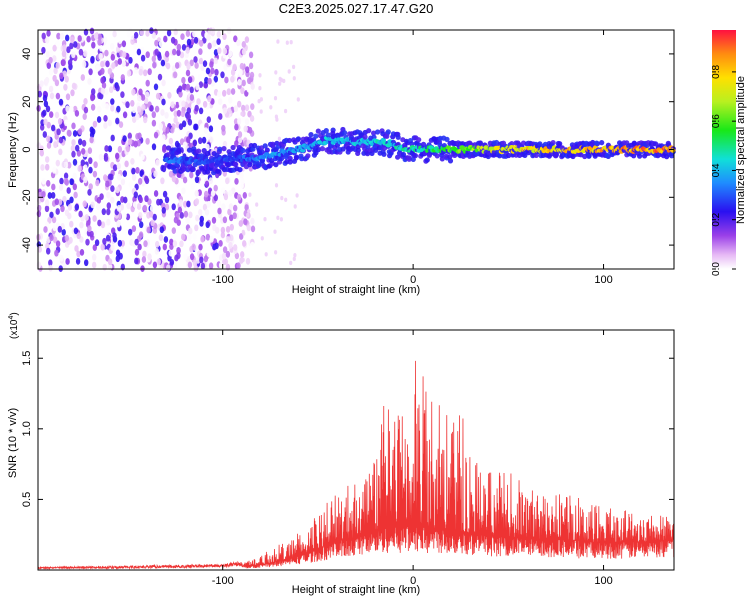  What do you see at coordinates (27, 245) in the screenshot?
I see `spectrogram-ytick-label: -40` at bounding box center [27, 245].